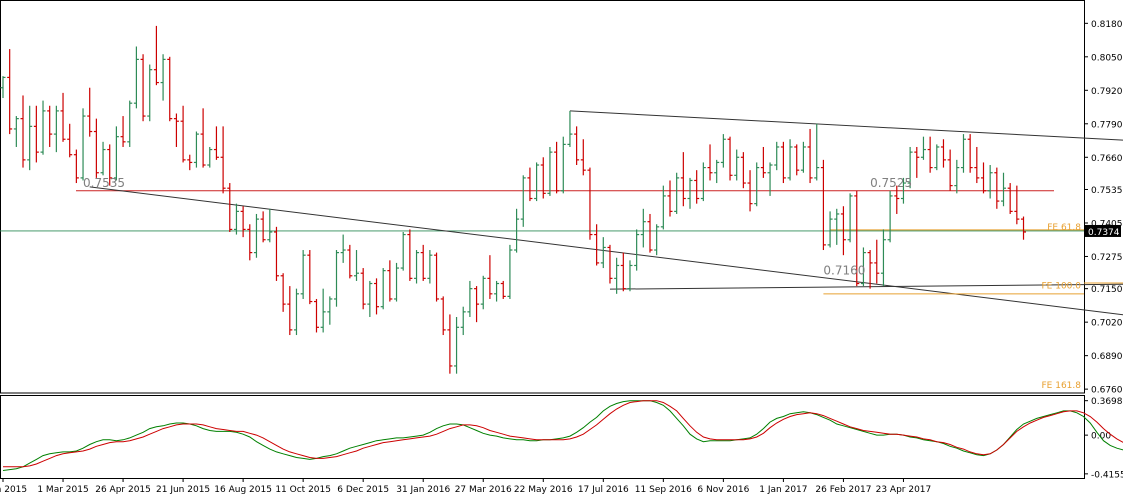 Image resolution: width=1123 pixels, height=503 pixels. I want to click on current-price-label: 0.7374, so click(1104, 233).